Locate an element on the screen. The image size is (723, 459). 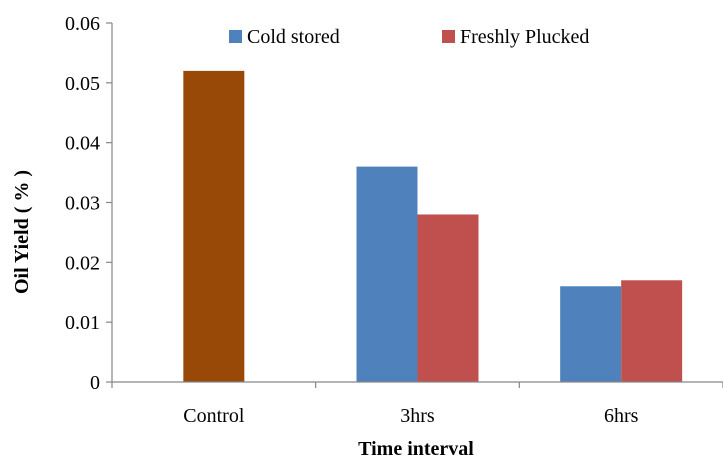
x-tick-label: 6hrs is located at coordinates (621, 416).